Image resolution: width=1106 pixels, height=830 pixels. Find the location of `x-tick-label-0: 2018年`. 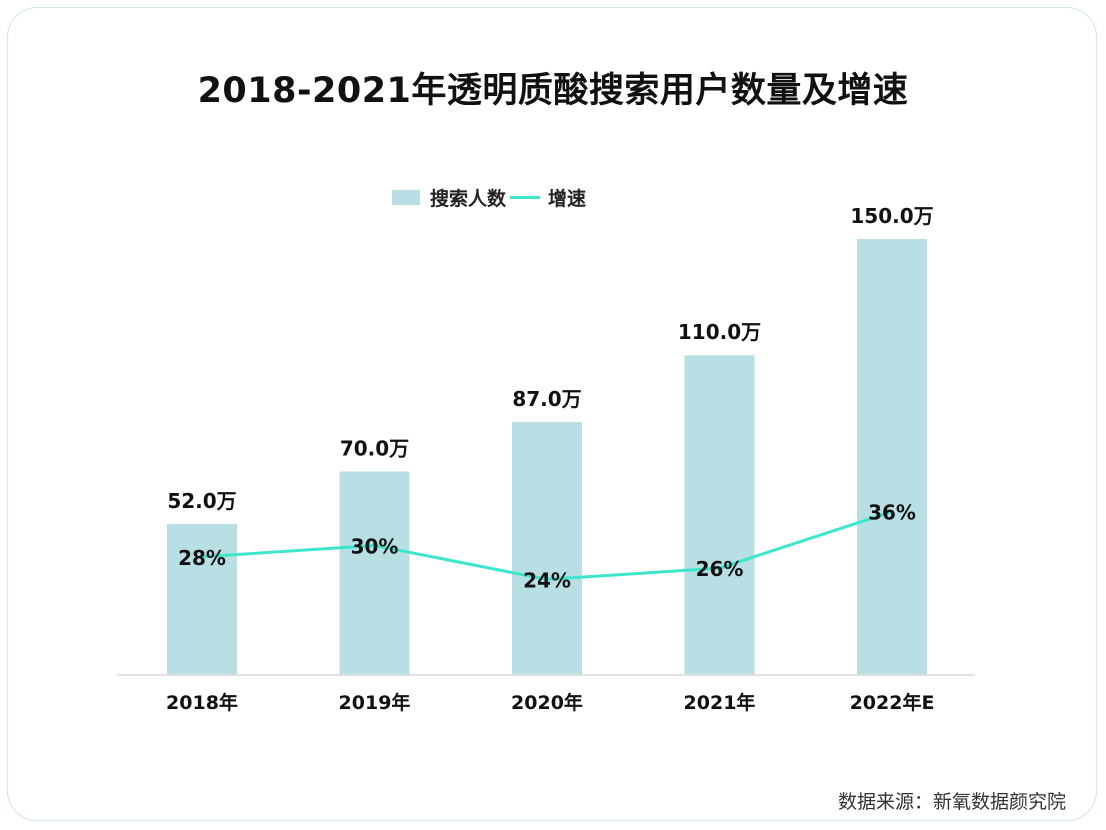

x-tick-label-0: 2018年 is located at coordinates (202, 702).